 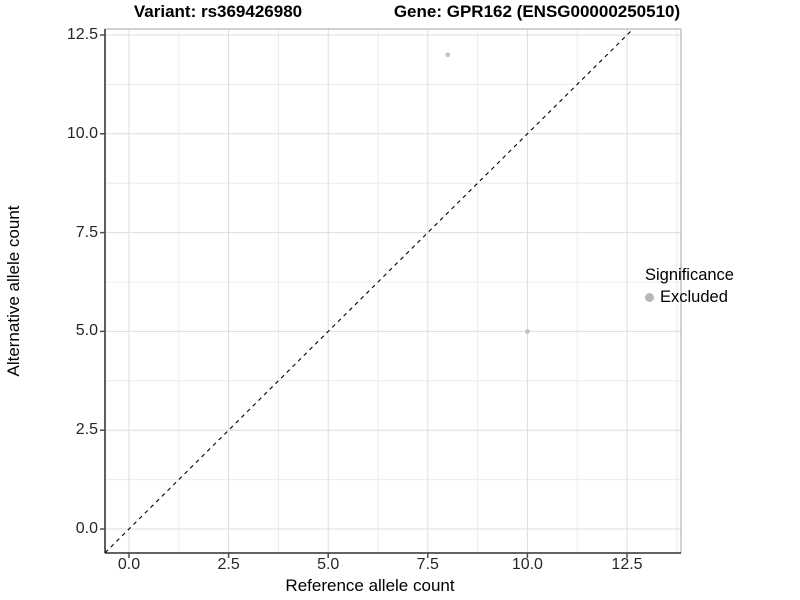 What do you see at coordinates (228, 564) in the screenshot?
I see `x-tick-label: 2.5` at bounding box center [228, 564].